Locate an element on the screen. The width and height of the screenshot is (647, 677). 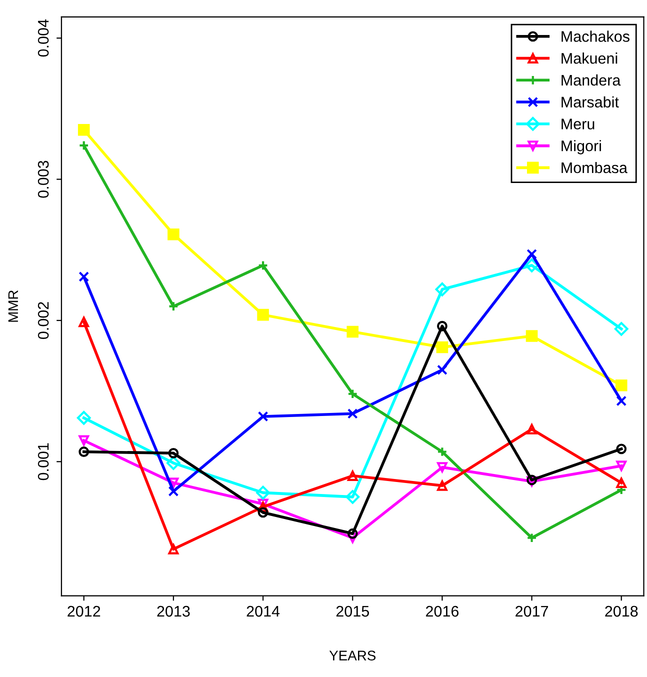
x-axis-title: YEARS is located at coordinates (352, 655).